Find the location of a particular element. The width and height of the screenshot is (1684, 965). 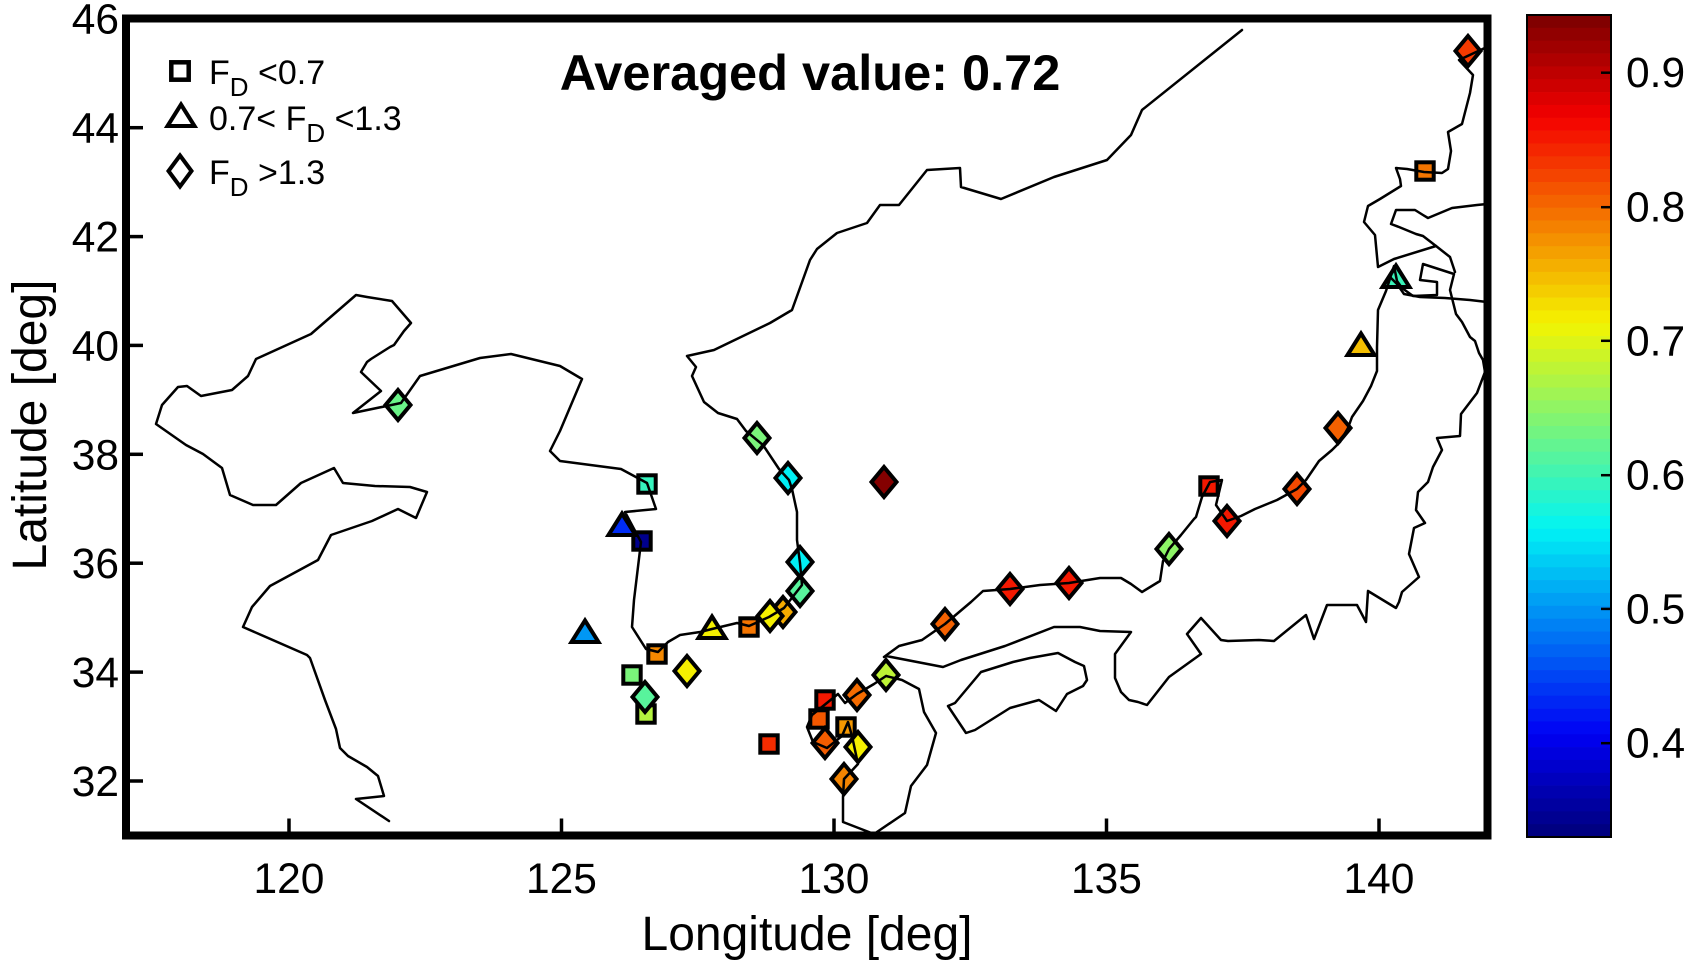

svg-text: 0.8 is located at coordinates (1655, 208).